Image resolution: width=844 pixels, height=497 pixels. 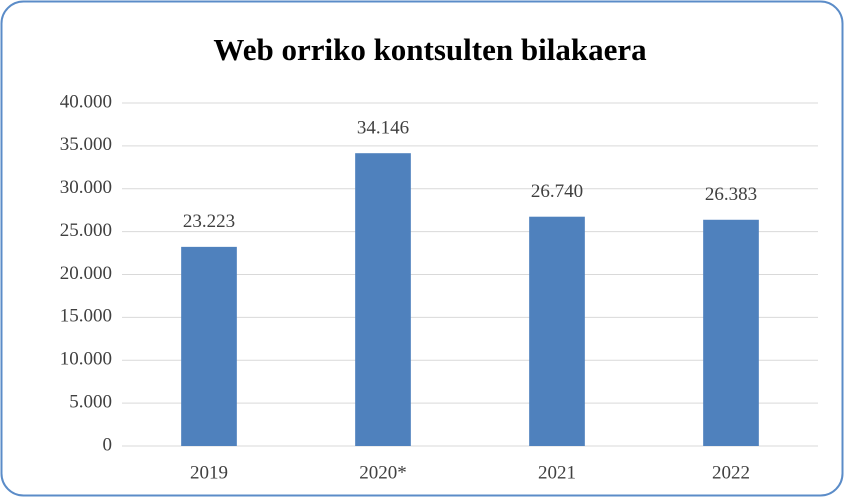 What do you see at coordinates (209, 472) in the screenshot?
I see `x-tick-label: 2019` at bounding box center [209, 472].